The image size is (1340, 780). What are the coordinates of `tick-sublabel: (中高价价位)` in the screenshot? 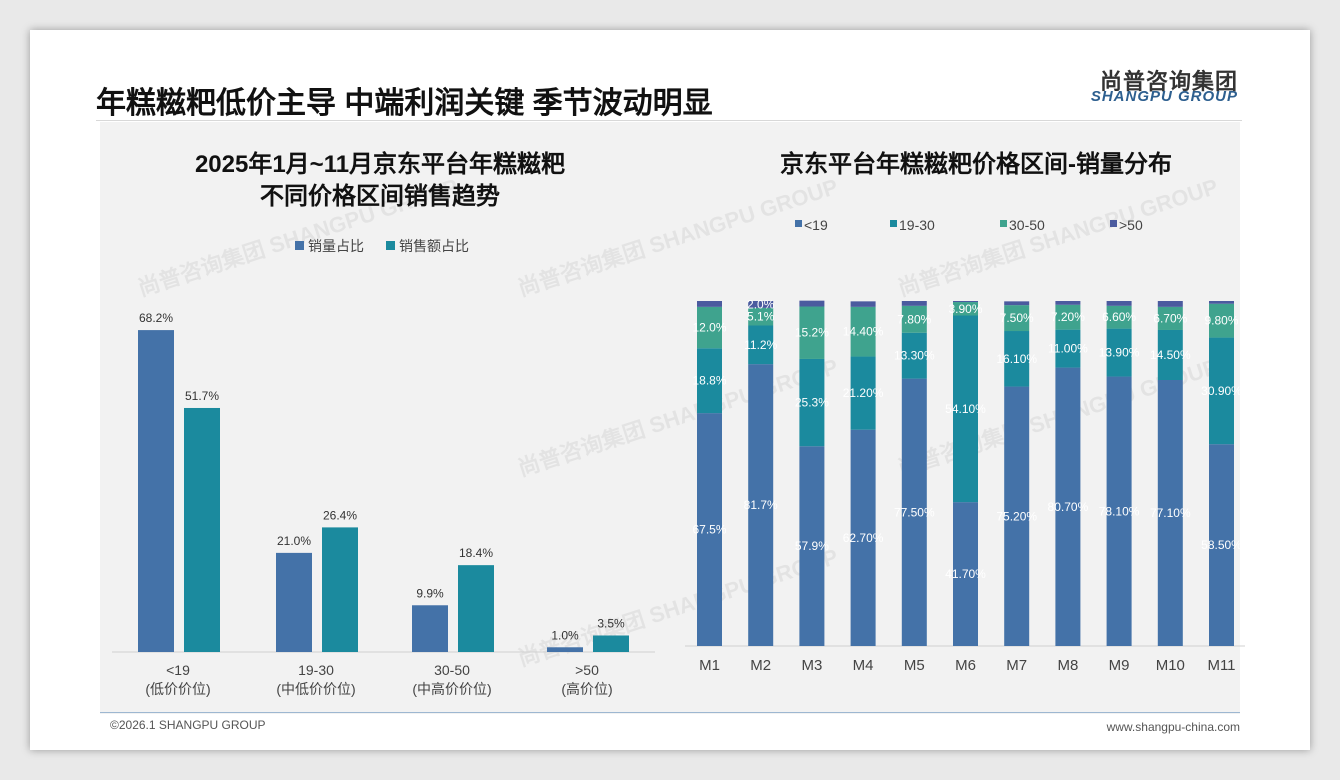 It's located at (451, 689).